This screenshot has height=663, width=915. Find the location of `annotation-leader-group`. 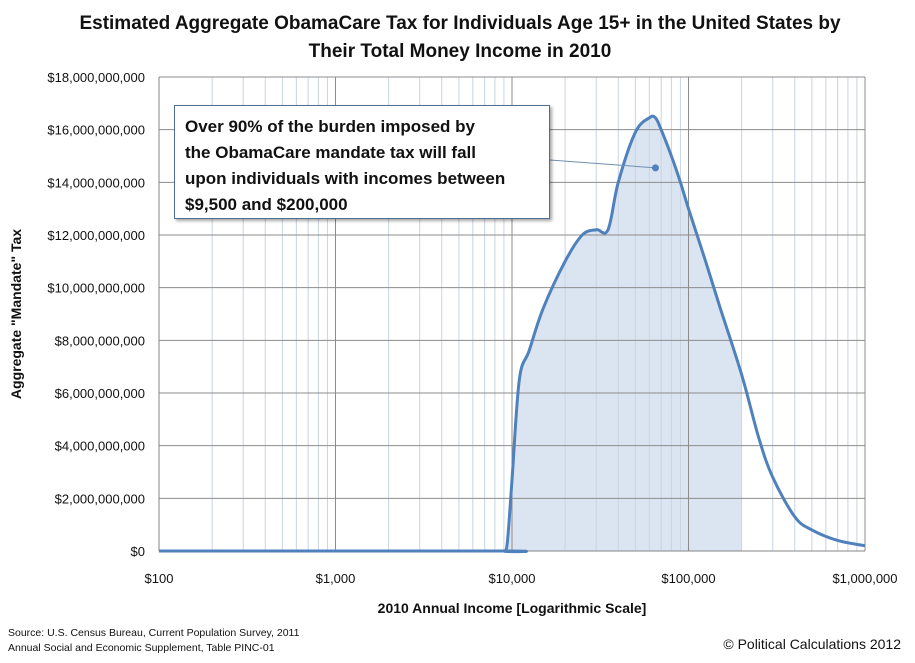

annotation-leader-group is located at coordinates (604, 165).